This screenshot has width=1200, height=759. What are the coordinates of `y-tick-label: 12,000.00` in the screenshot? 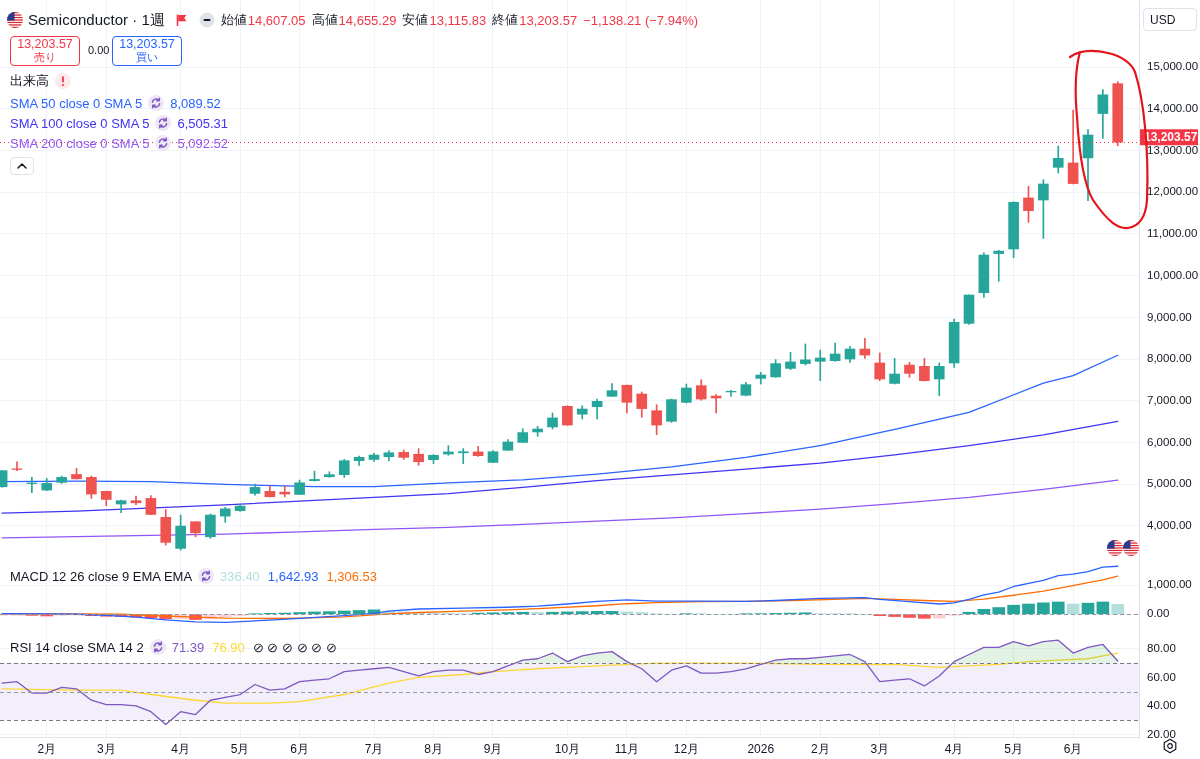 It's located at (1173, 191).